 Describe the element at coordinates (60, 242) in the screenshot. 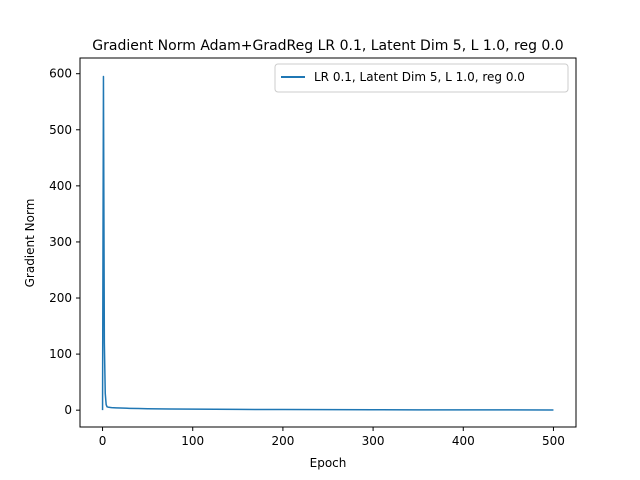

I see `y-tick-label: 300` at that location.